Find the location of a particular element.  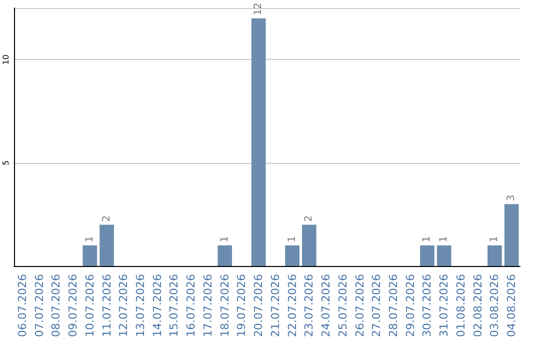

x-tick-label: 20.07.2026 is located at coordinates (259, 306).